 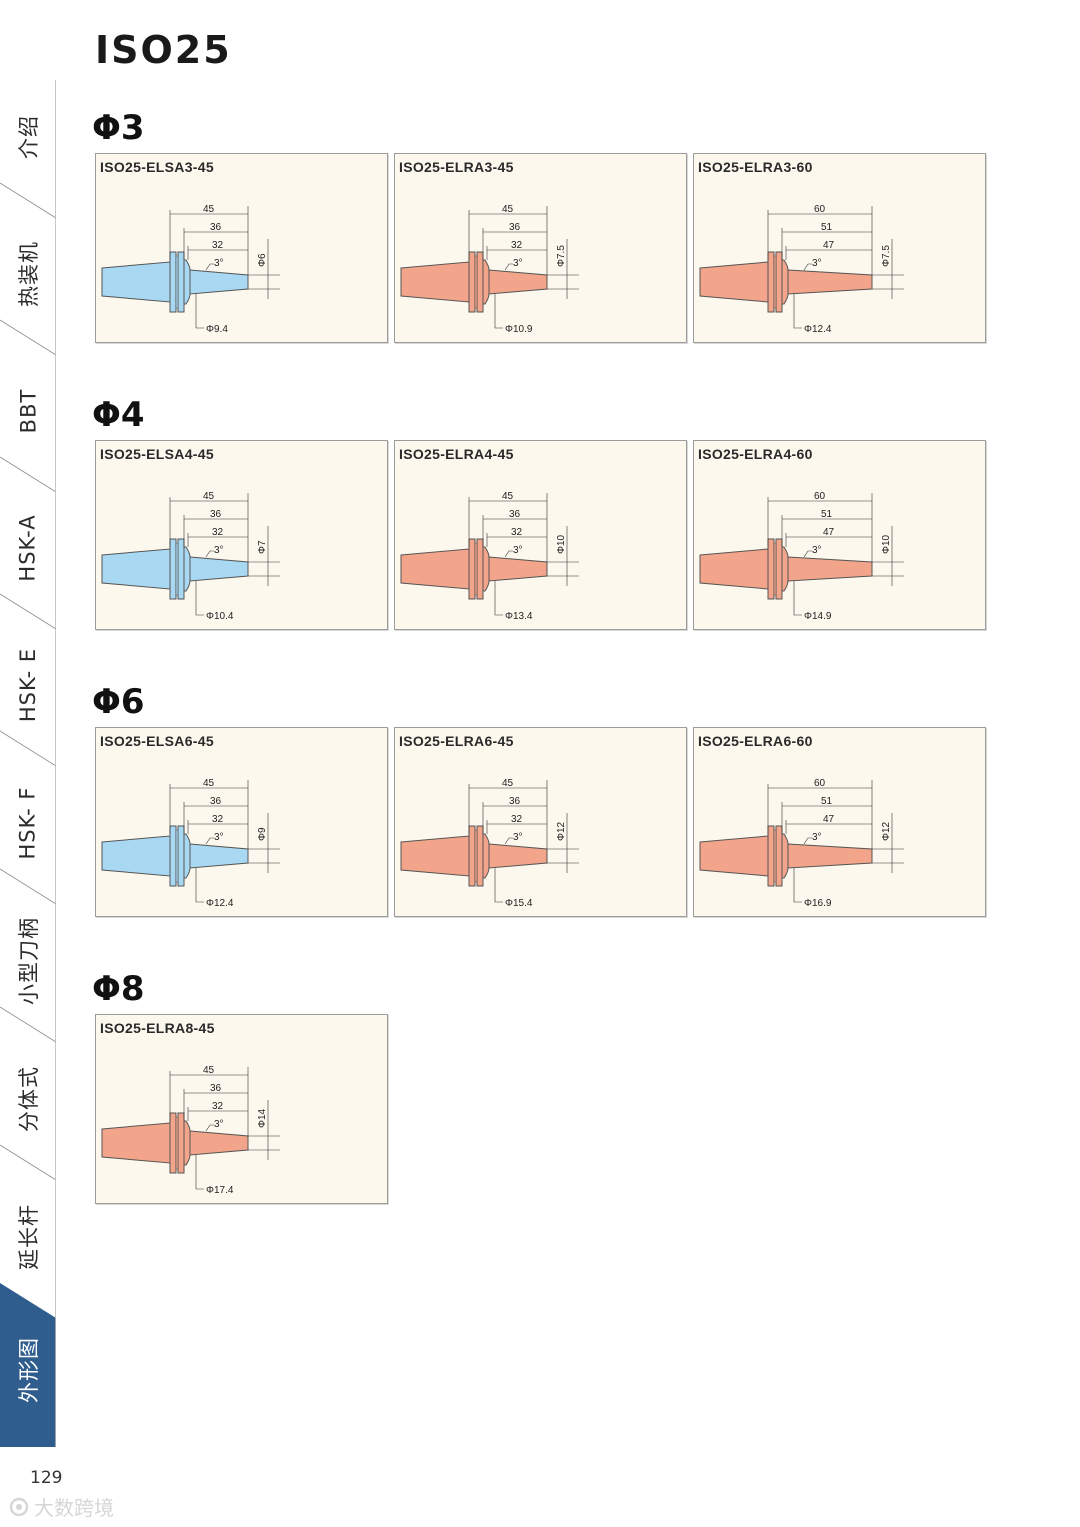 What do you see at coordinates (456, 741) in the screenshot?
I see `card-model-title: ISO25-ELRA6-45` at bounding box center [456, 741].